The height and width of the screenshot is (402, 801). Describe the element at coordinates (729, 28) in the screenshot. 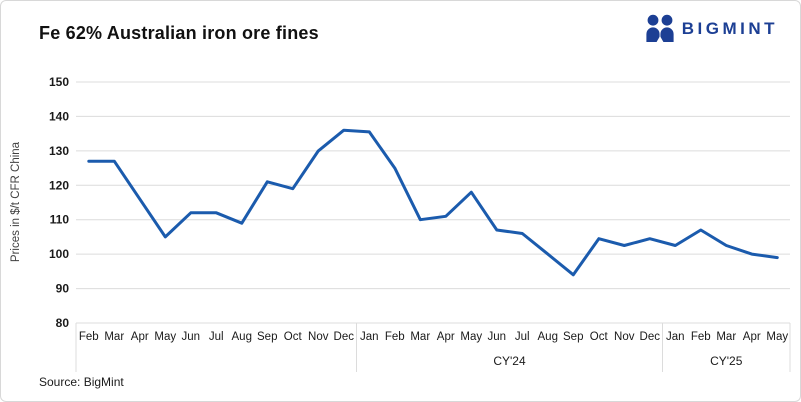

I see `bigmint-logo-text: BIGMINT` at that location.